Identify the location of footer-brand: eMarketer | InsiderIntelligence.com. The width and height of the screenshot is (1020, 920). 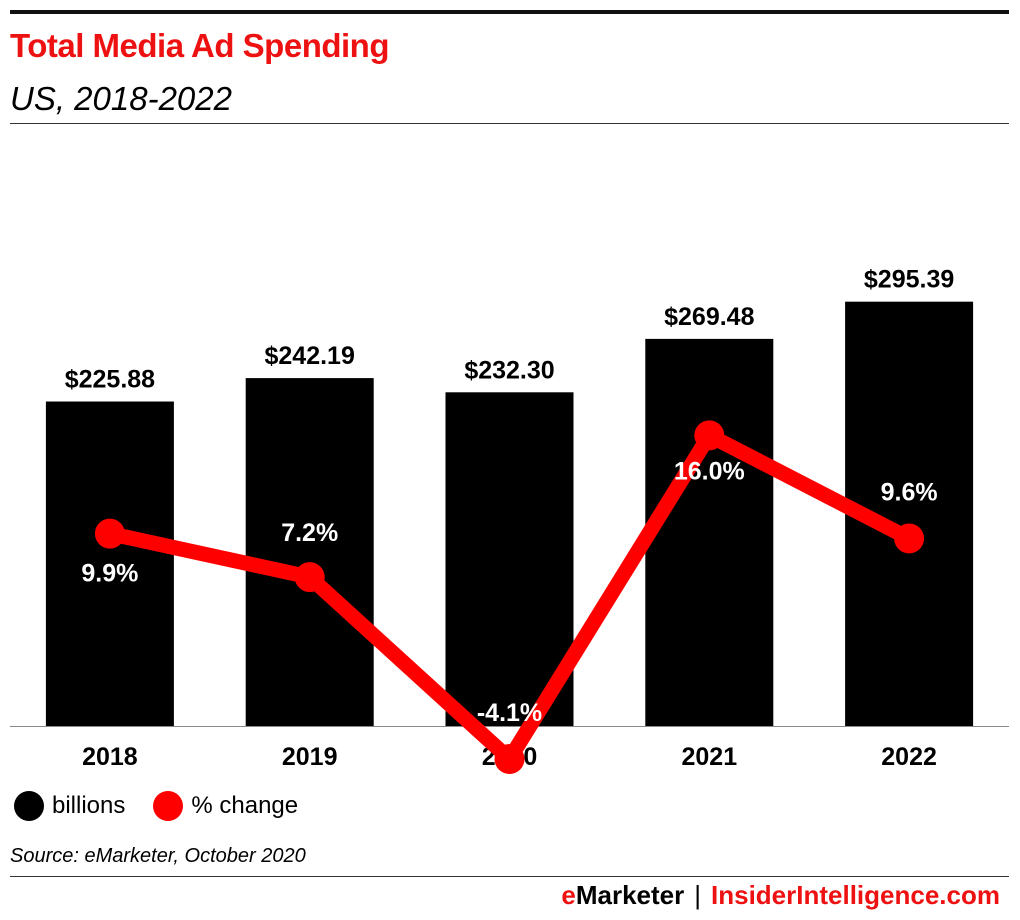
(780, 895).